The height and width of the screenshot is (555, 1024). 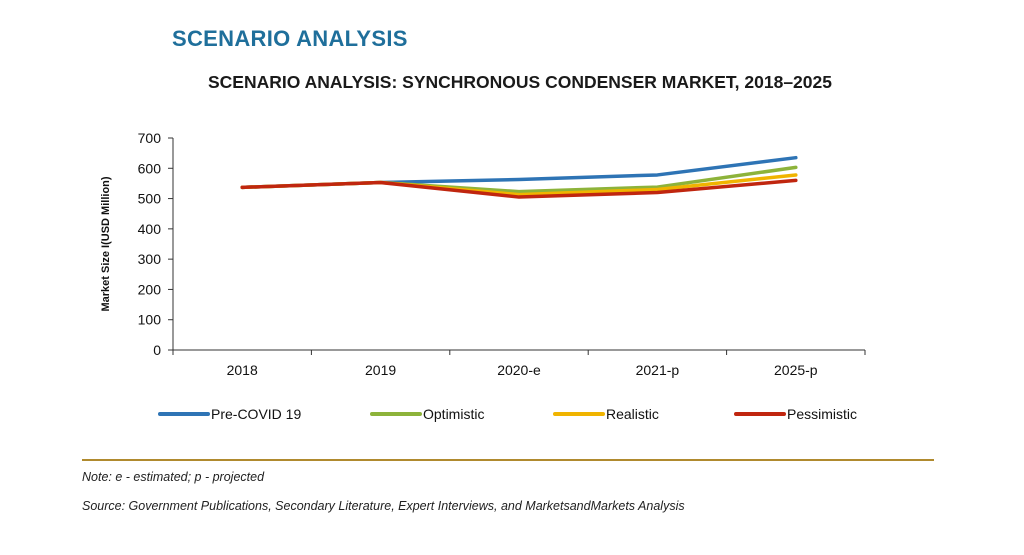 I want to click on legend-item: Optimistic, so click(x=427, y=414).